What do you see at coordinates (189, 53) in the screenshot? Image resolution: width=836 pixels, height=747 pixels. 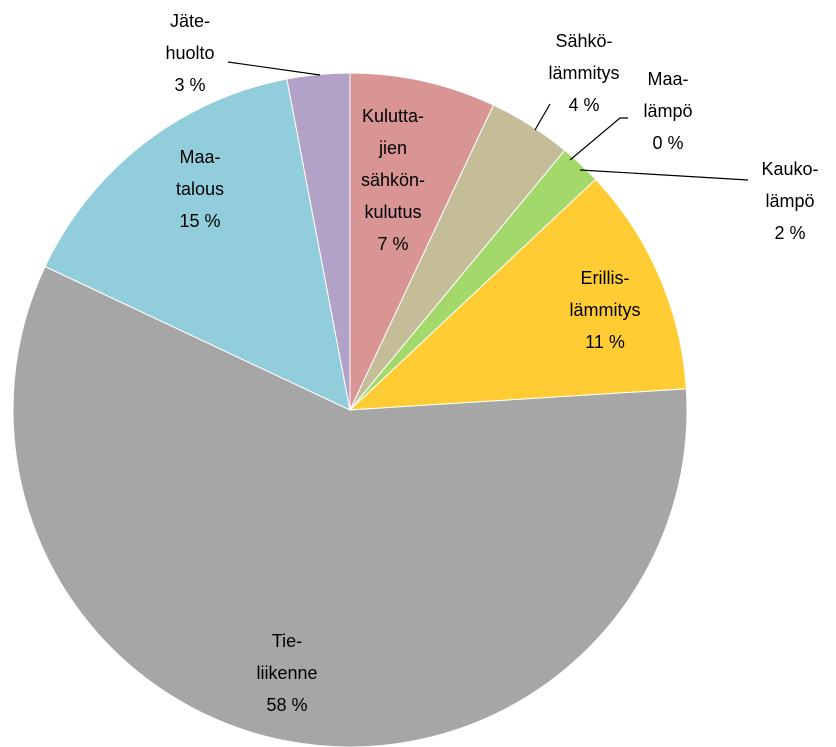 I see `label-line: huolto` at bounding box center [189, 53].